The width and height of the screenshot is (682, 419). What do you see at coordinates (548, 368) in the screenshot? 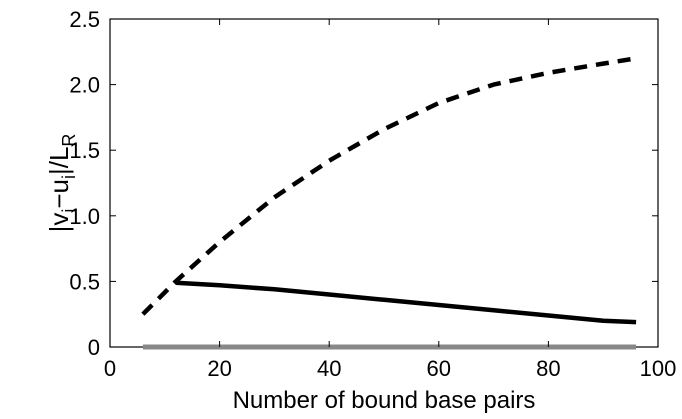
I see `x-tick-label: 80` at bounding box center [548, 368].